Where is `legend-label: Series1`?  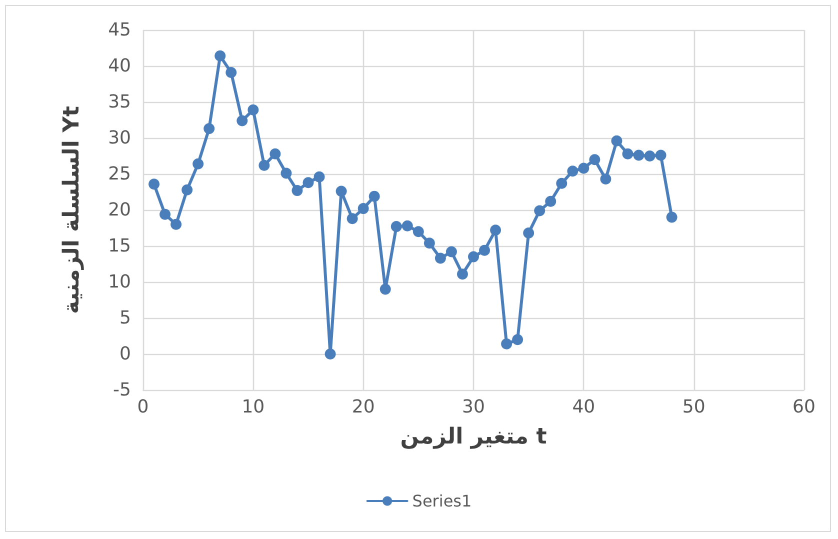 legend-label: Series1 is located at coordinates (442, 501).